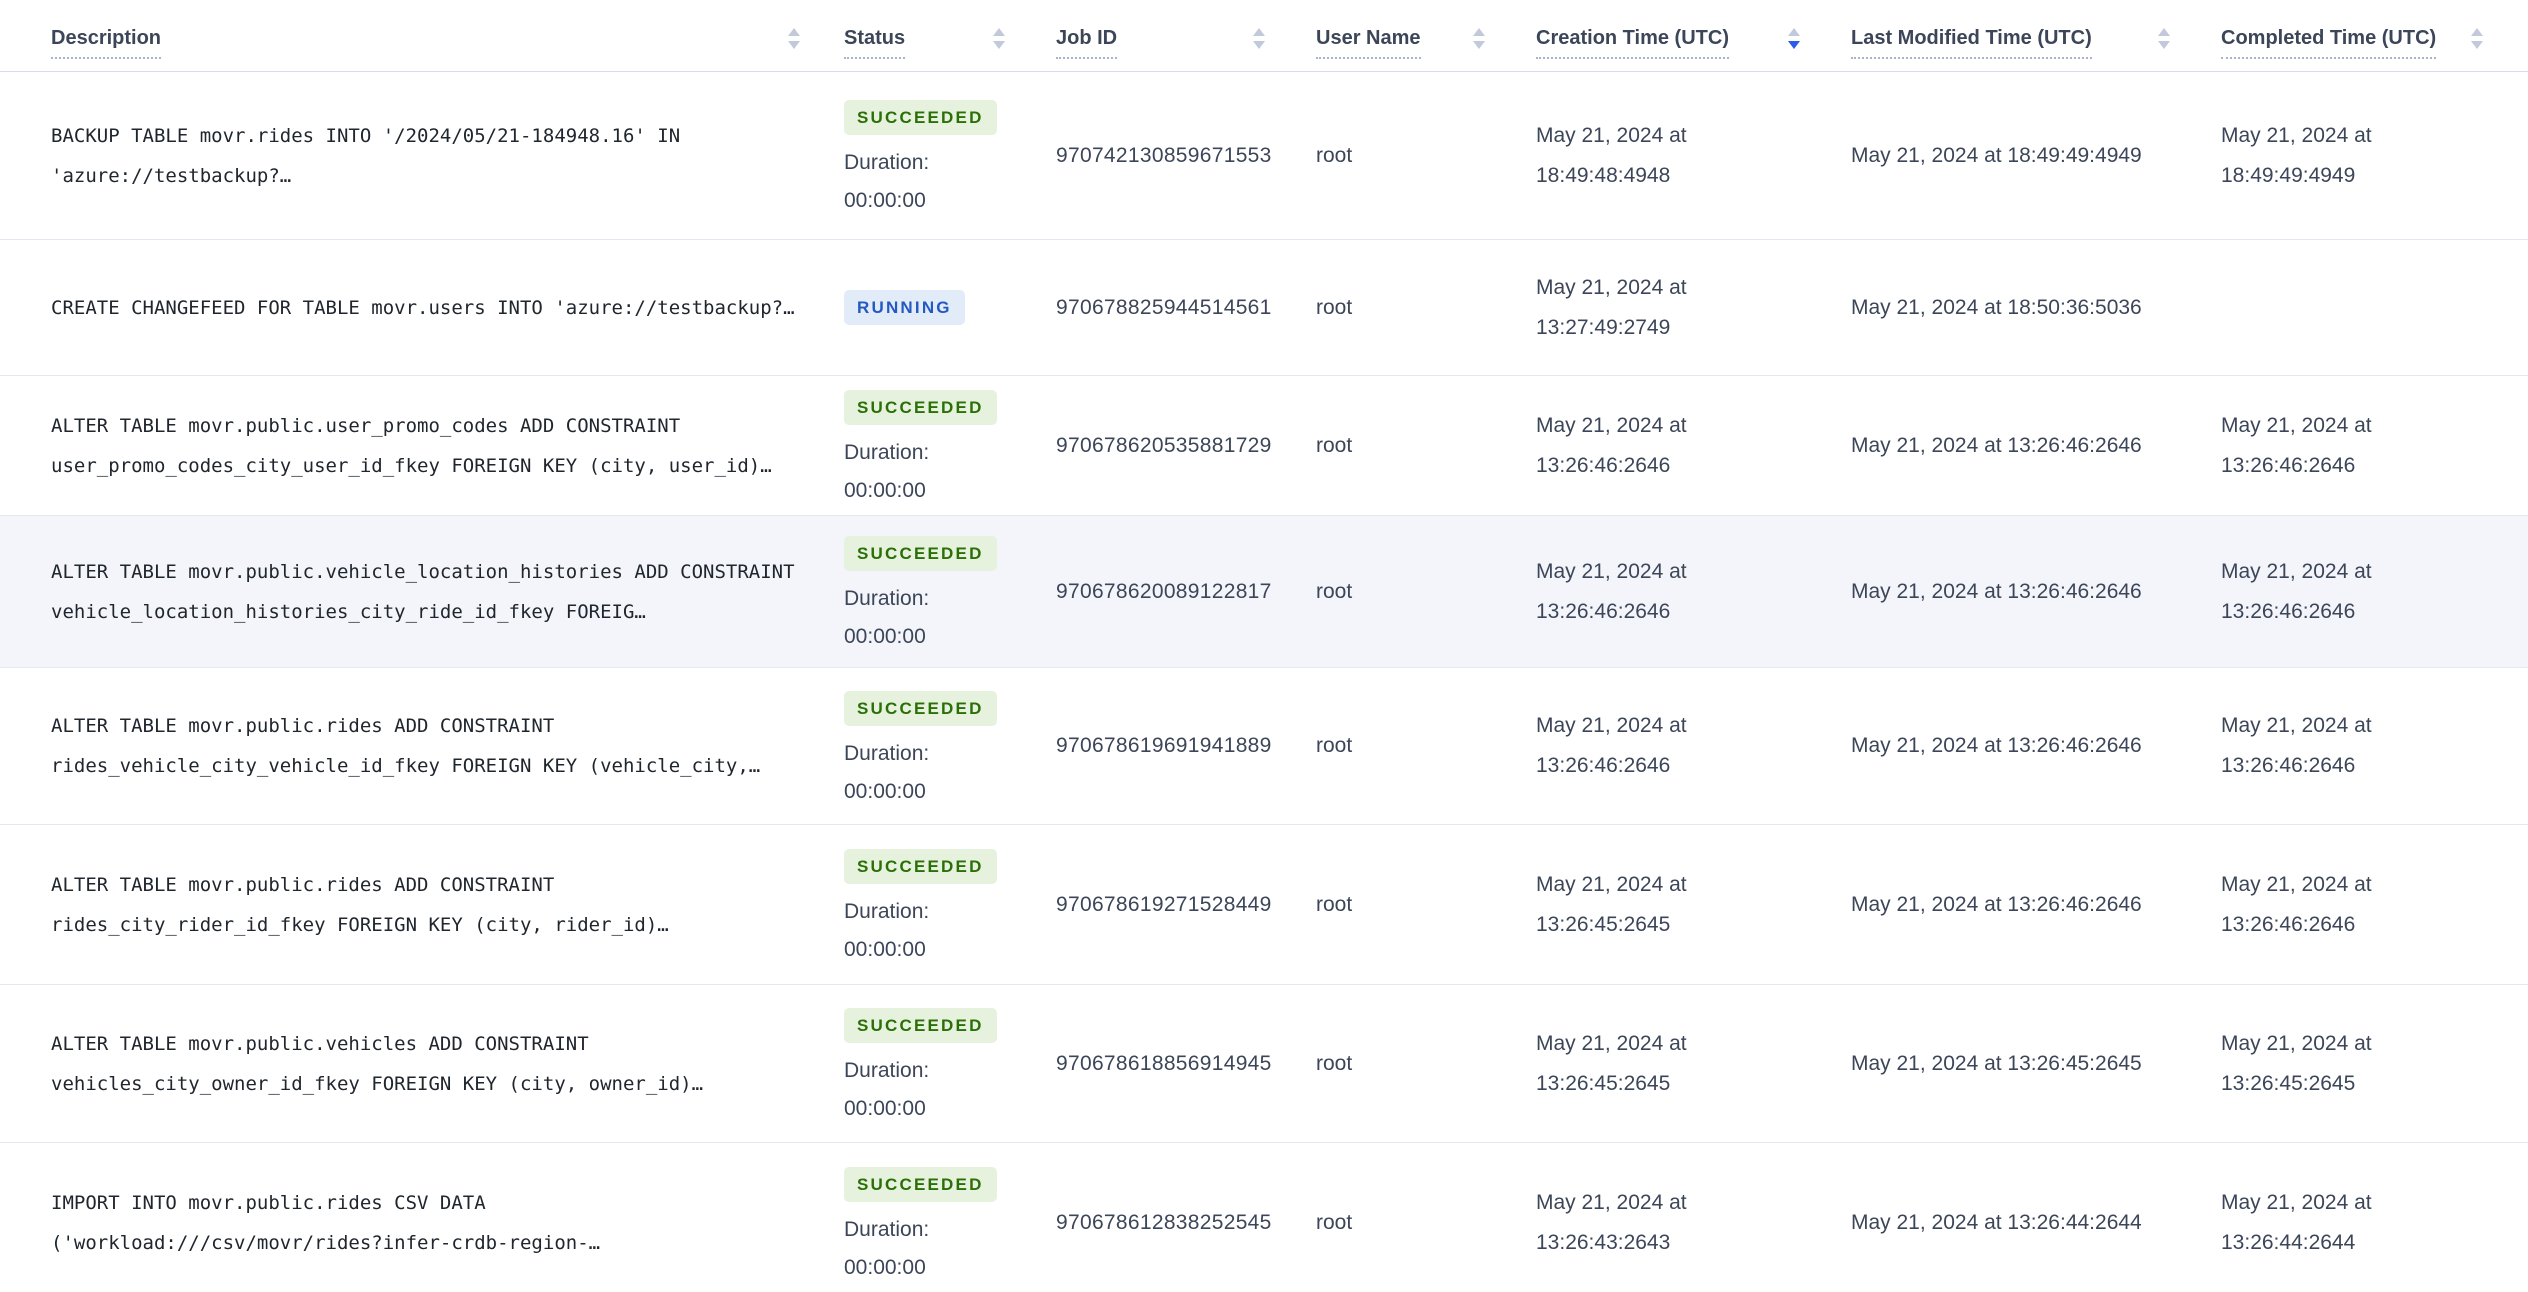 This screenshot has width=2528, height=1292. I want to click on last-modified-time: May 21, 2024 at 13:26:44:2644, so click(1996, 1222).